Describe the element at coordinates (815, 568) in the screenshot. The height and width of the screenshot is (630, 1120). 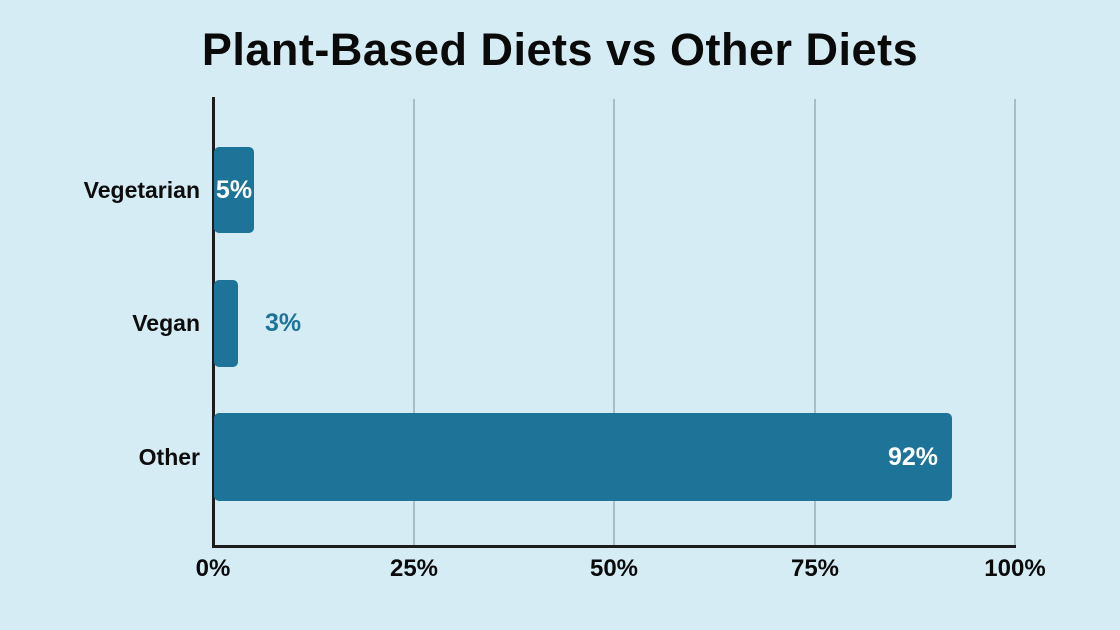
I see `x-tick-label-75: 75%` at that location.